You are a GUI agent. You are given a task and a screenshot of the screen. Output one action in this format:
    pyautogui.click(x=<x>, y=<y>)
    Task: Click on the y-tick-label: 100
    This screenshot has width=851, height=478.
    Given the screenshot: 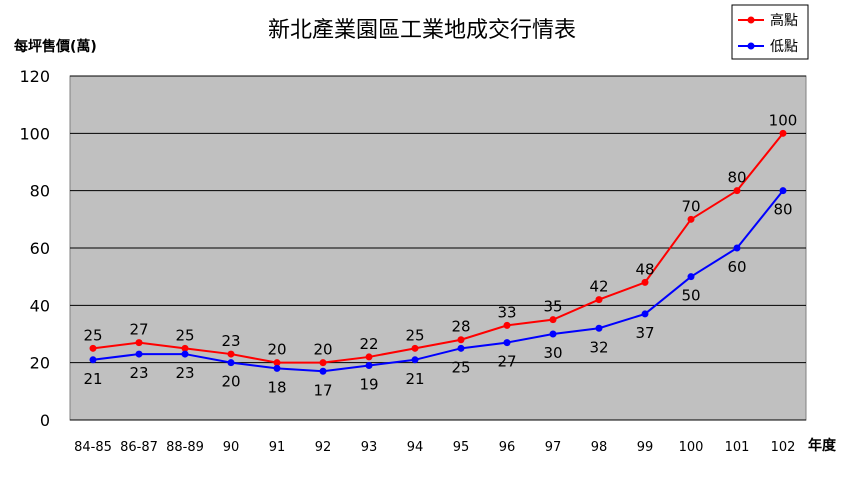 What is the action you would take?
    pyautogui.click(x=34, y=133)
    